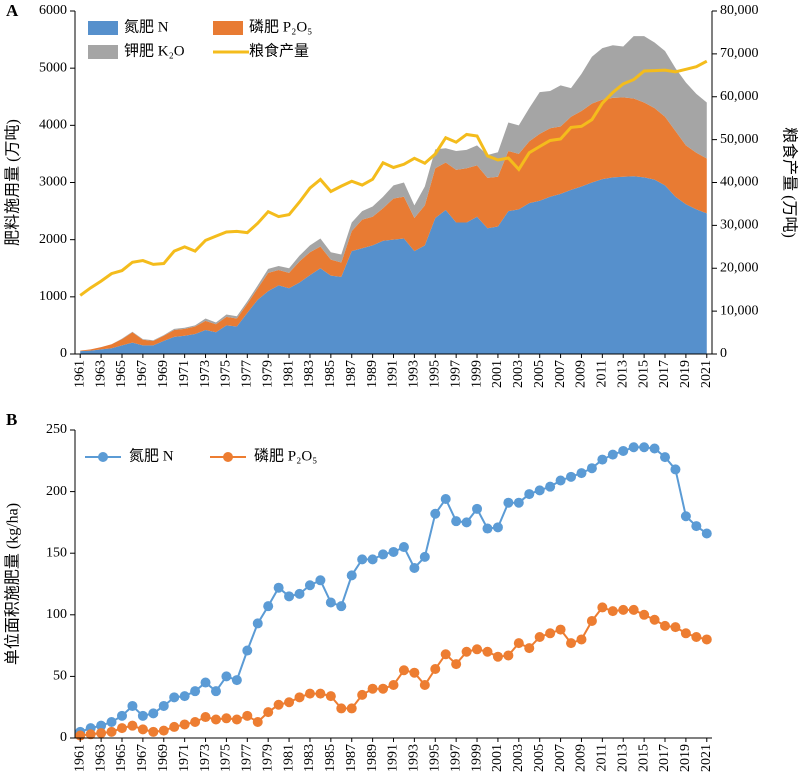 The height and width of the screenshot is (784, 800). I want to click on y2-tick-label: 70,000, so click(739, 53).